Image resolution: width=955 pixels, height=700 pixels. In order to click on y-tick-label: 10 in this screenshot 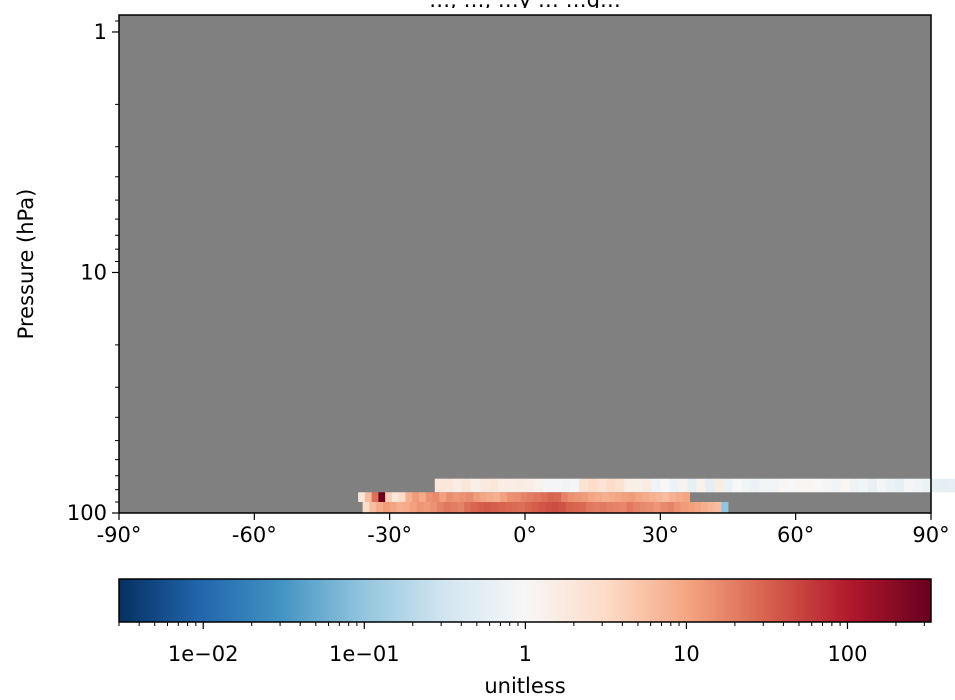, I will do `click(93, 272)`.